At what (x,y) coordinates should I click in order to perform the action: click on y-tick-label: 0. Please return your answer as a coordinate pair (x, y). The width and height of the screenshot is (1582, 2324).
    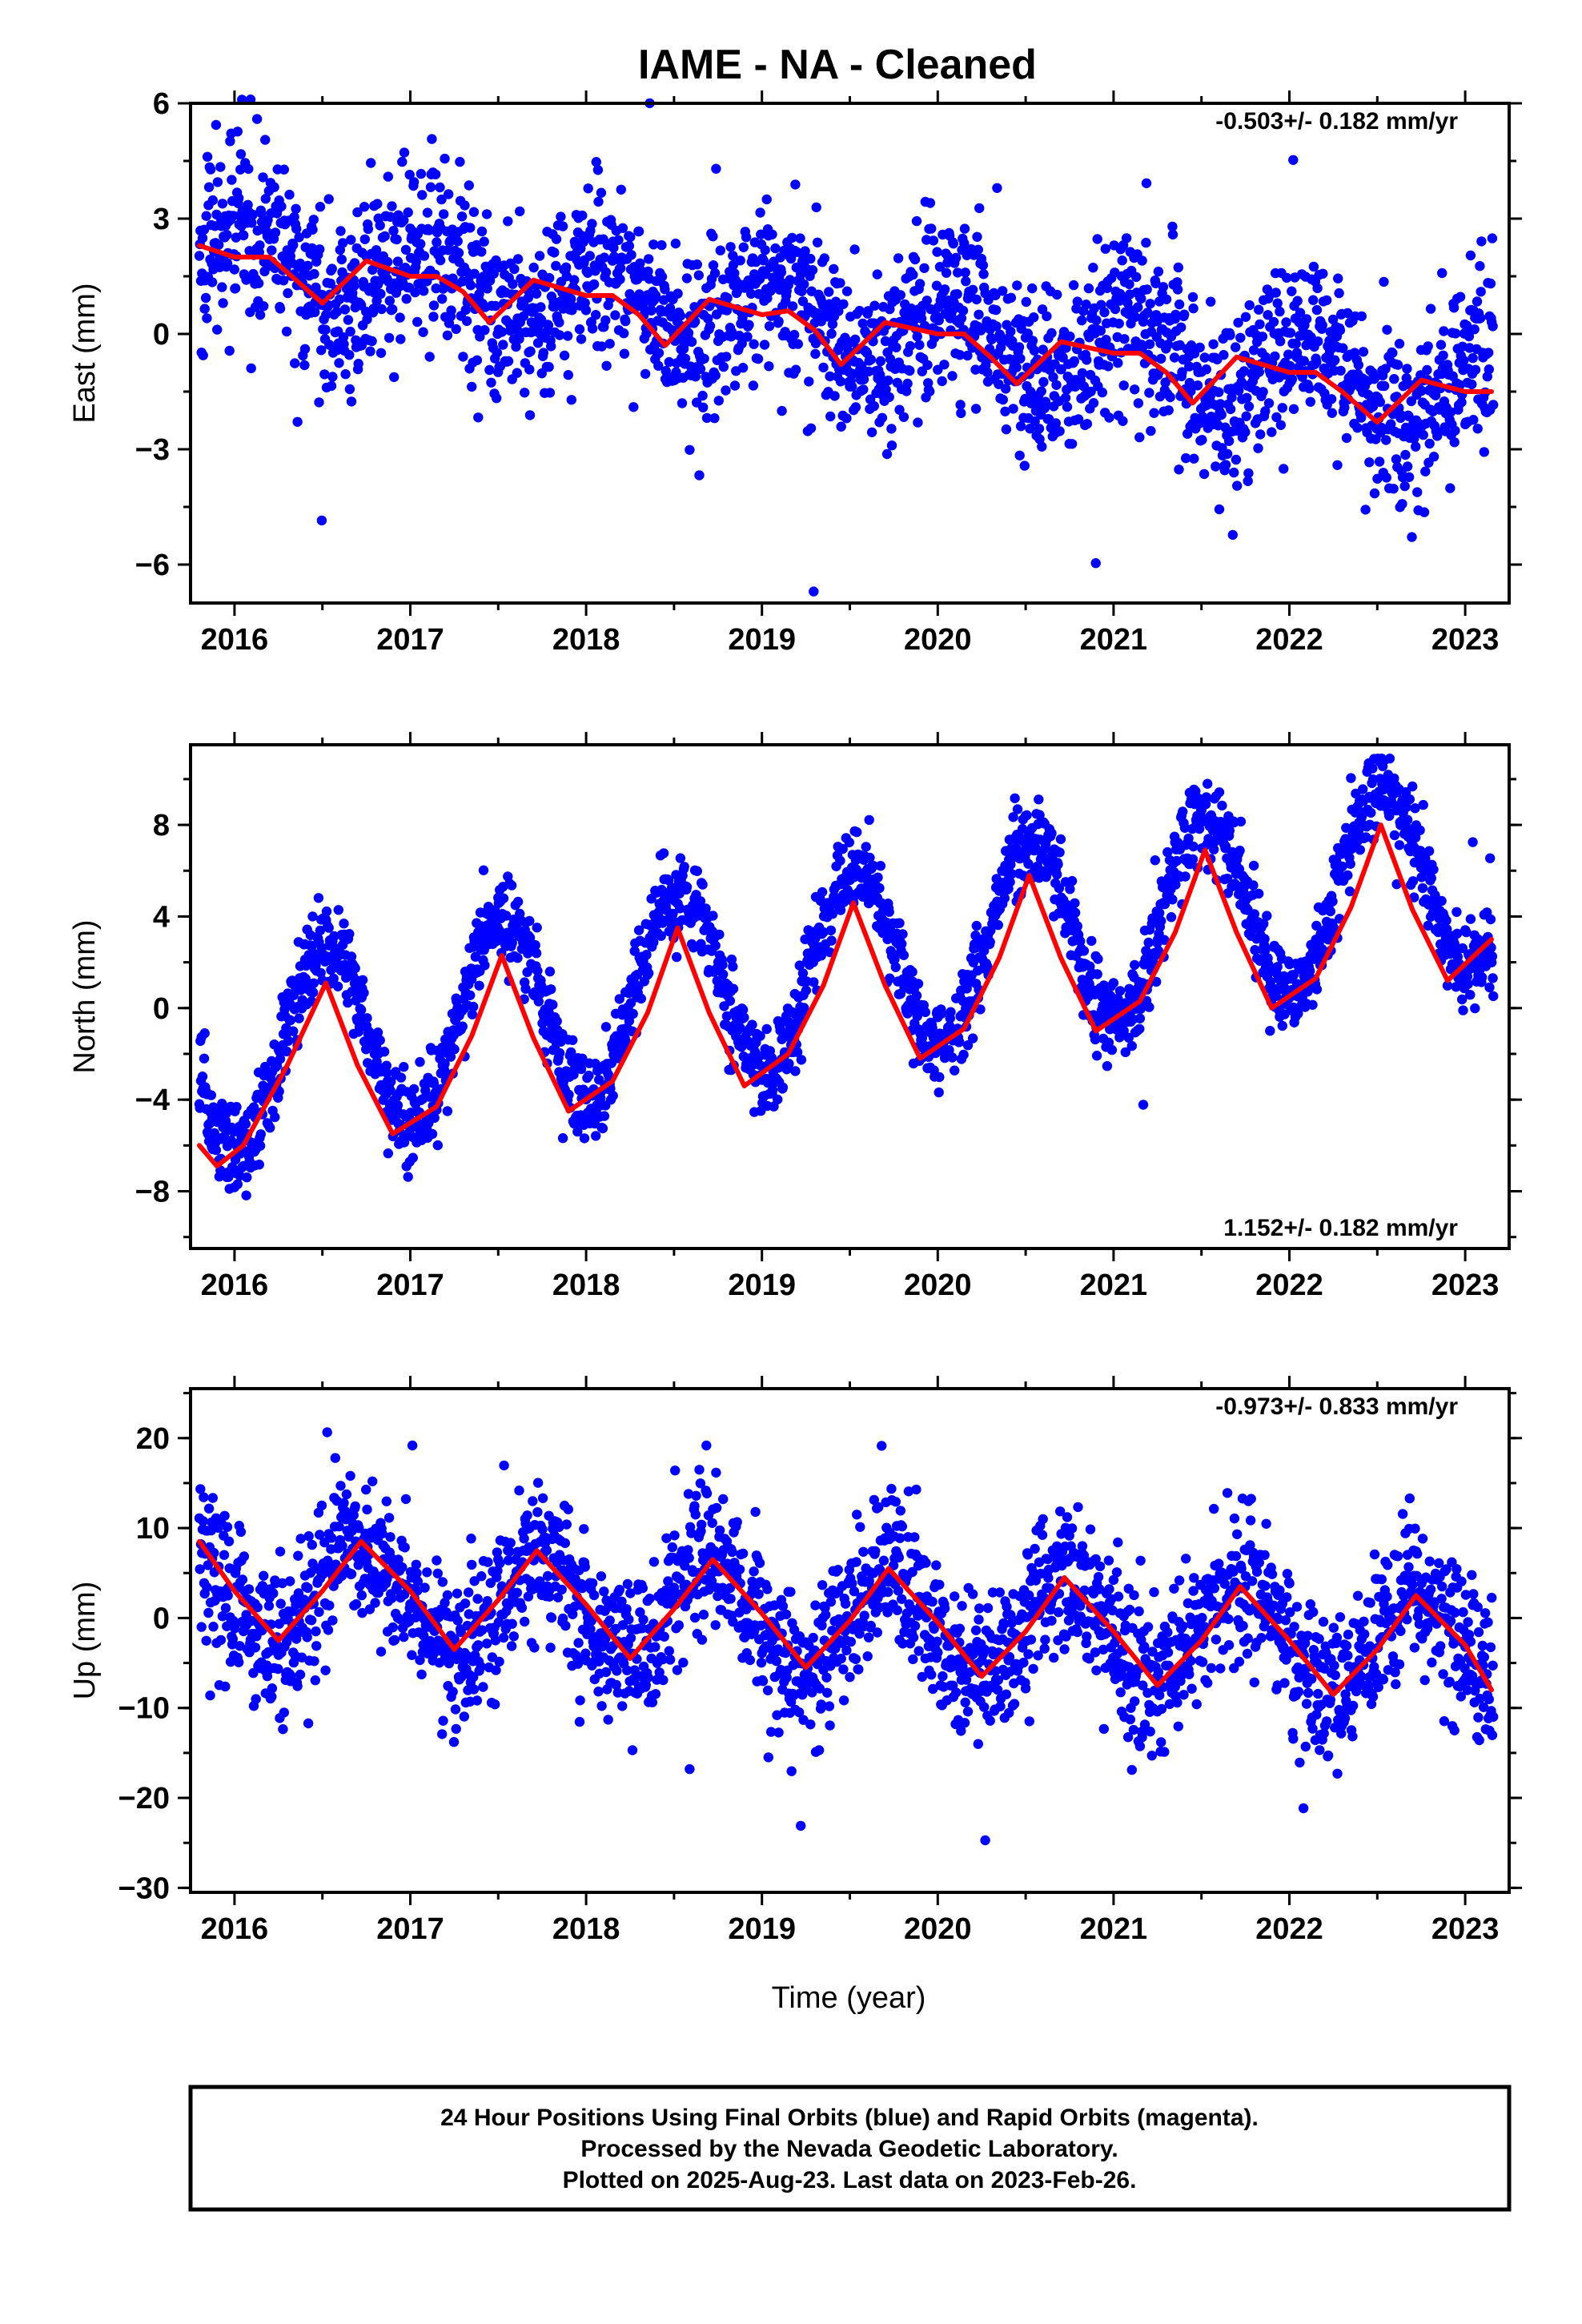
    Looking at the image, I should click on (161, 1009).